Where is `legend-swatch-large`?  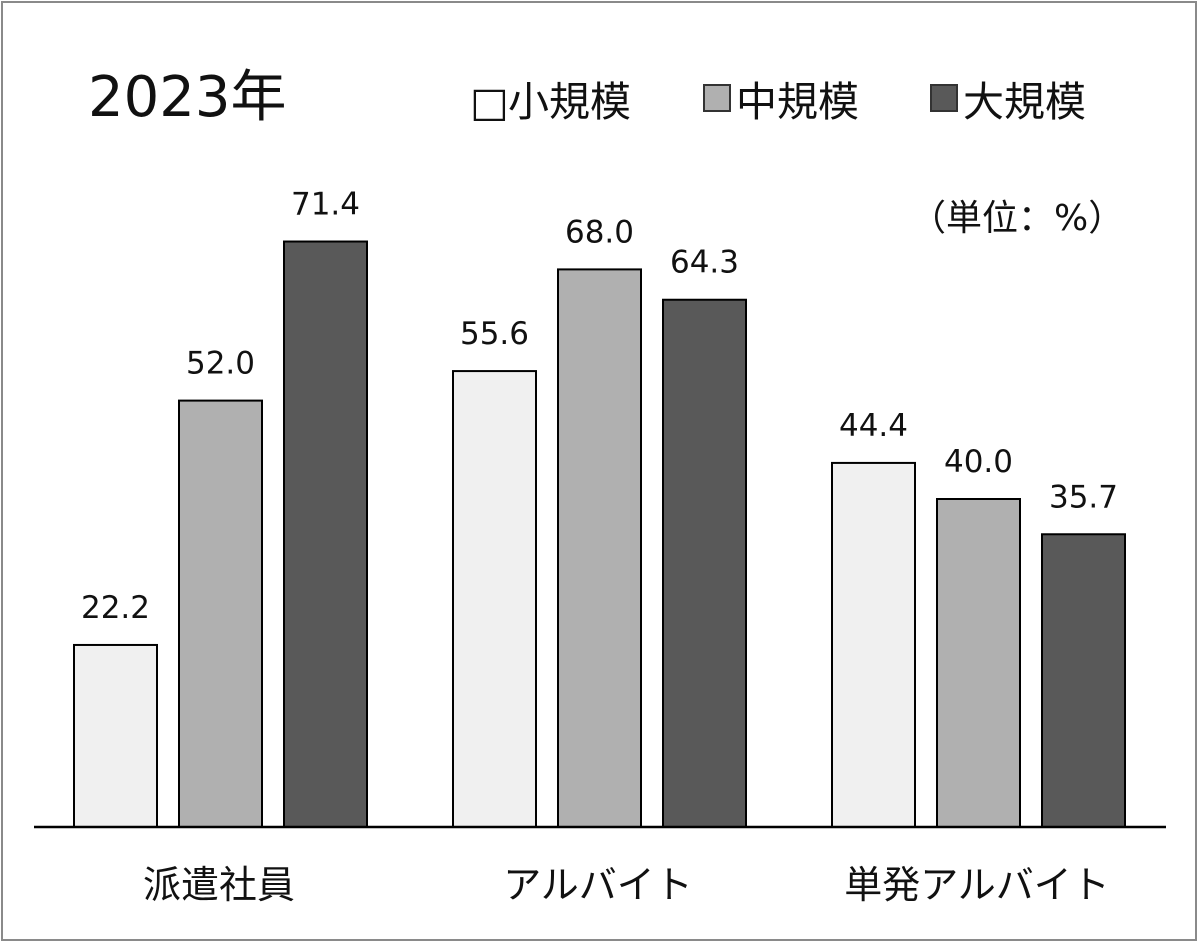 legend-swatch-large is located at coordinates (944, 98).